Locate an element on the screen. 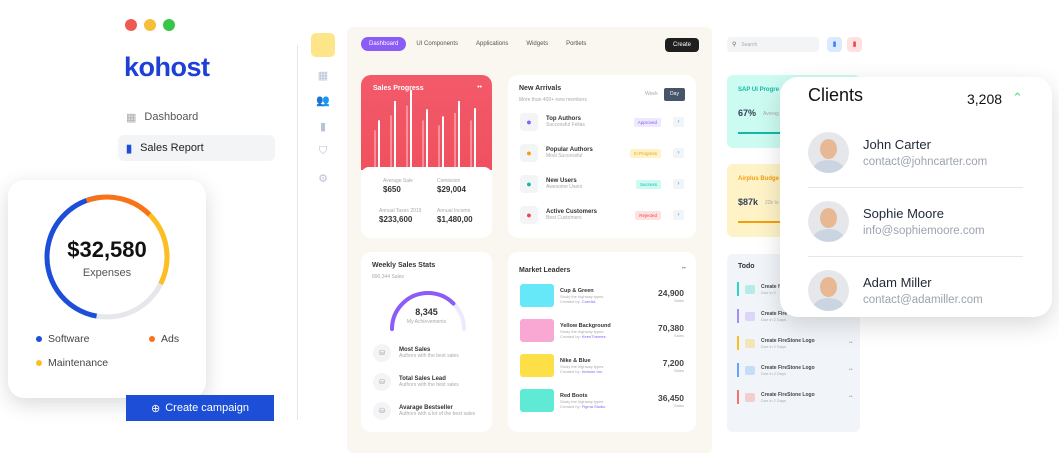  donut-segment-maintenance is located at coordinates (107, 257).